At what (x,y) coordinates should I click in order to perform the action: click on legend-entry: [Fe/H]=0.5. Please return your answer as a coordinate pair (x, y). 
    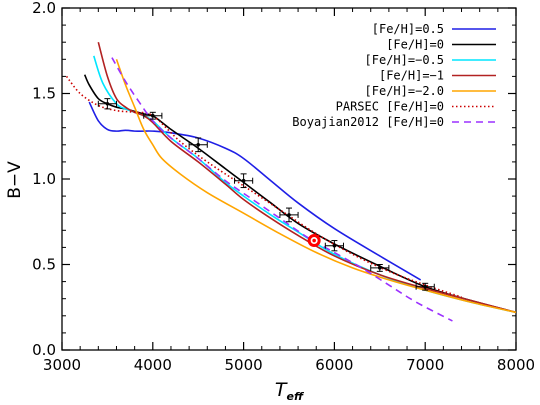
    Looking at the image, I should click on (434, 29).